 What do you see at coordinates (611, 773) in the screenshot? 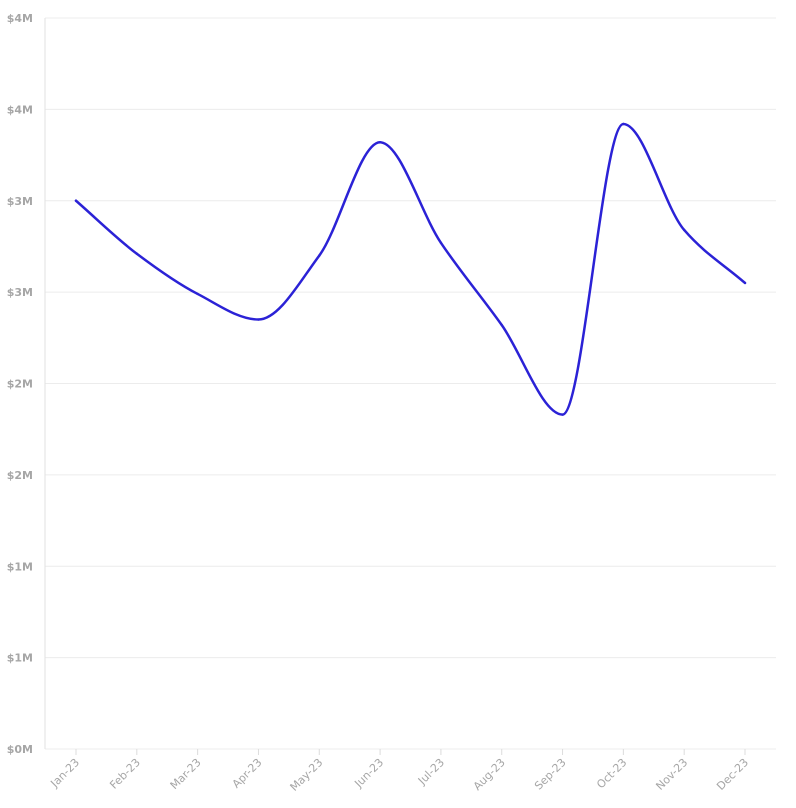
I see `x-tick-label: Oct-23` at bounding box center [611, 773].